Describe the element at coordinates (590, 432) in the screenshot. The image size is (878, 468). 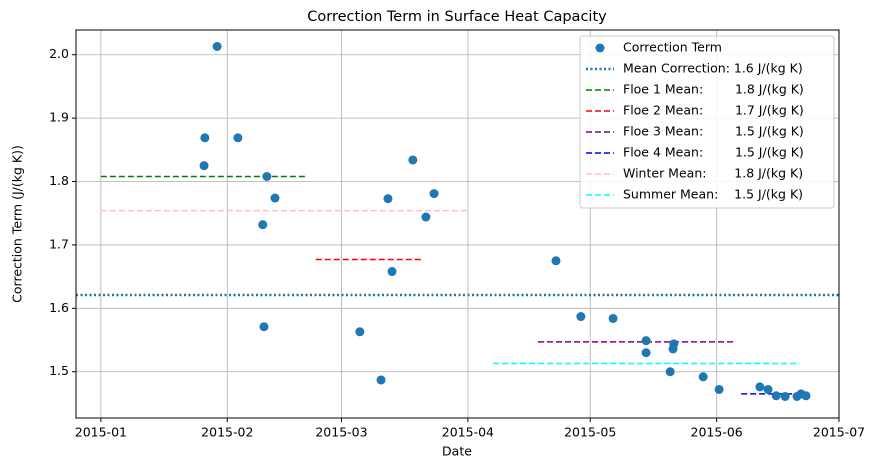
I see `x-tick-label: 2015-05` at that location.